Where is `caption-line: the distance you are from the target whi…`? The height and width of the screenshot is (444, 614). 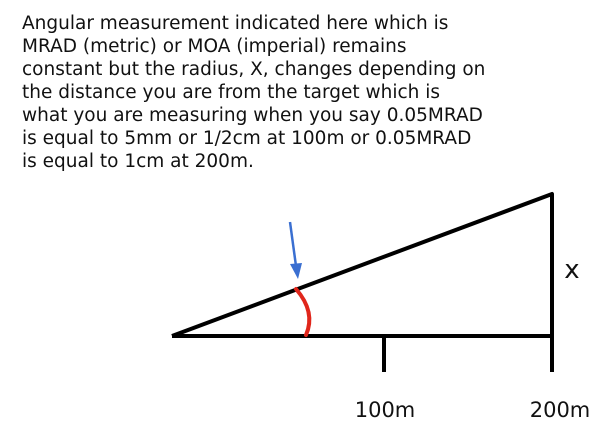
caption-line: the distance you are from the target whi… is located at coordinates (231, 92).